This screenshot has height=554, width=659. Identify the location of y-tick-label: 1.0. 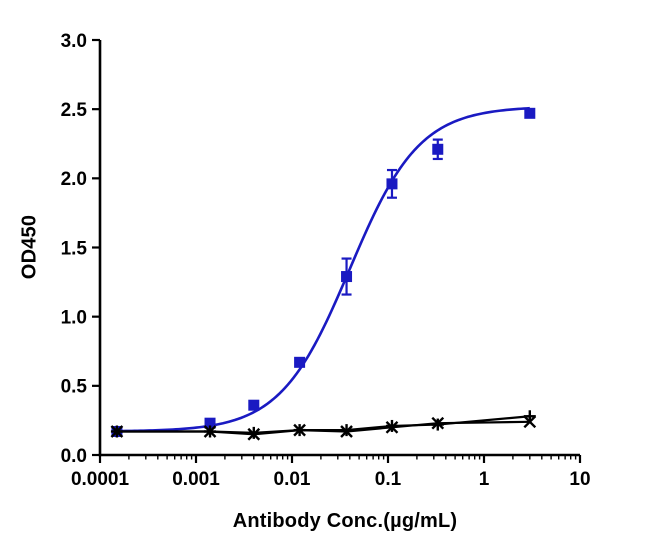
(74, 318).